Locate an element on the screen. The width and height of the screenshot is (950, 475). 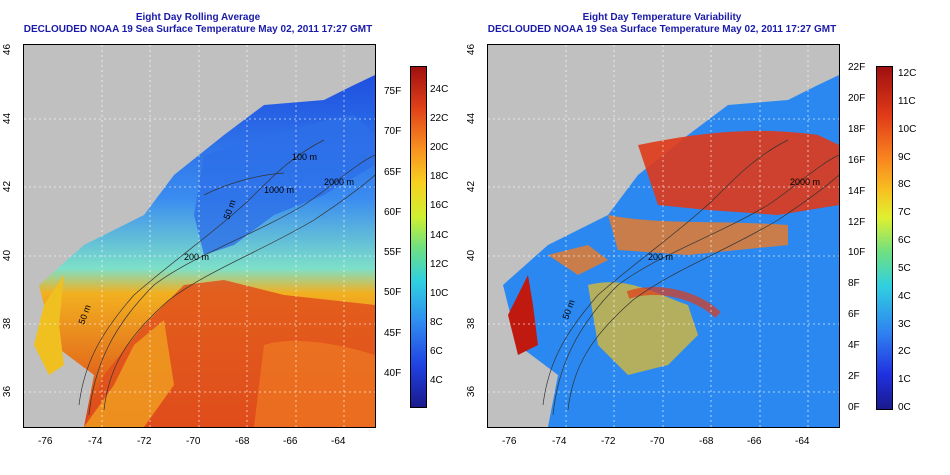
left-contour-label: 100 m is located at coordinates (304, 157).